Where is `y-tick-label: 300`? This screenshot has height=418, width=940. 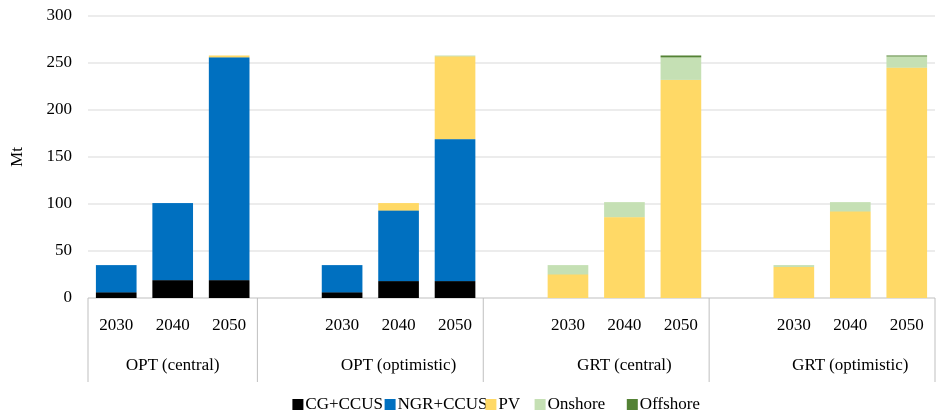 y-tick-label: 300 is located at coordinates (60, 14).